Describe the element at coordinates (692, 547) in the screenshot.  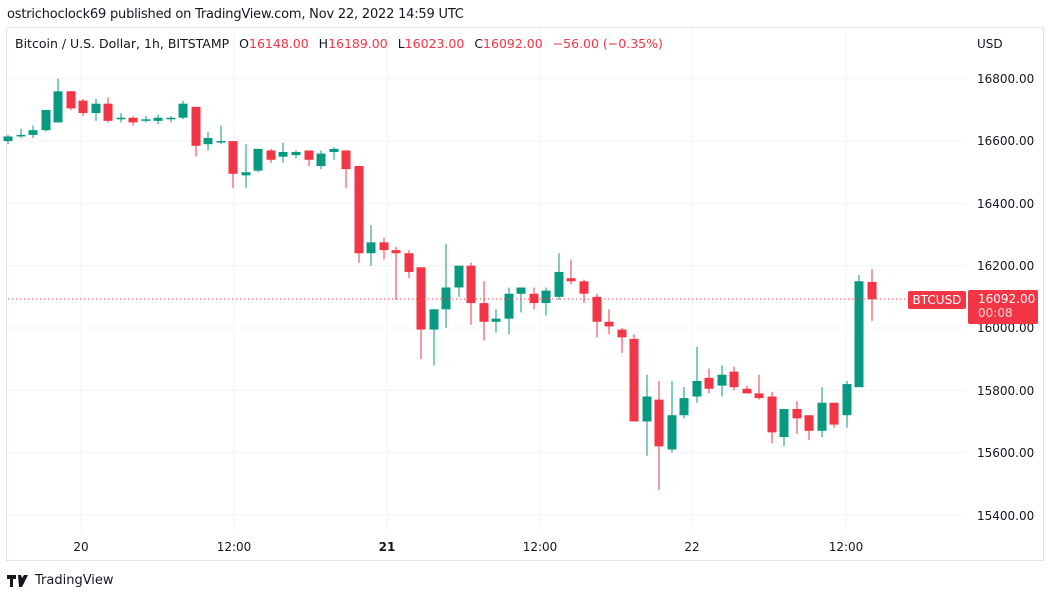
I see `time-tick: 22` at that location.